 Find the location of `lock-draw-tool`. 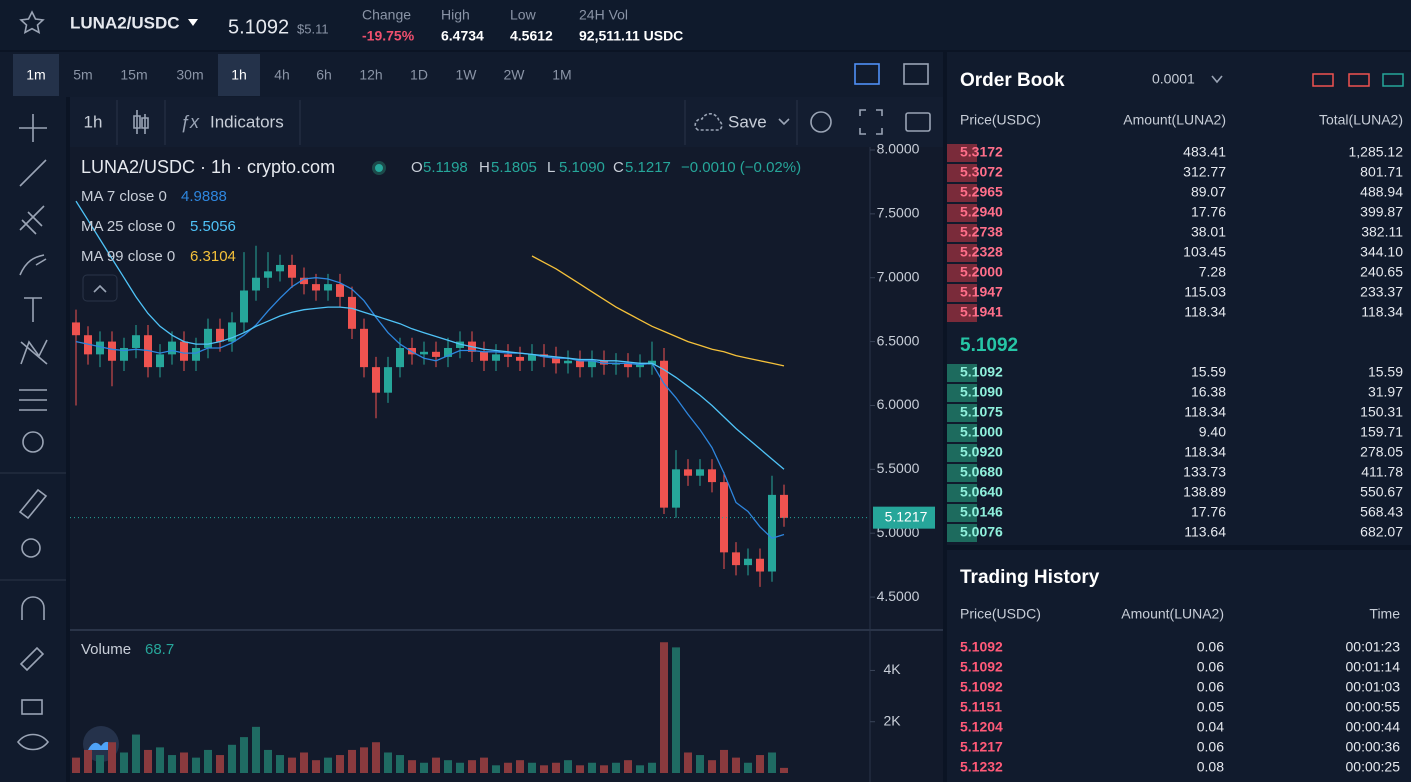

lock-draw-tool is located at coordinates (32, 659).